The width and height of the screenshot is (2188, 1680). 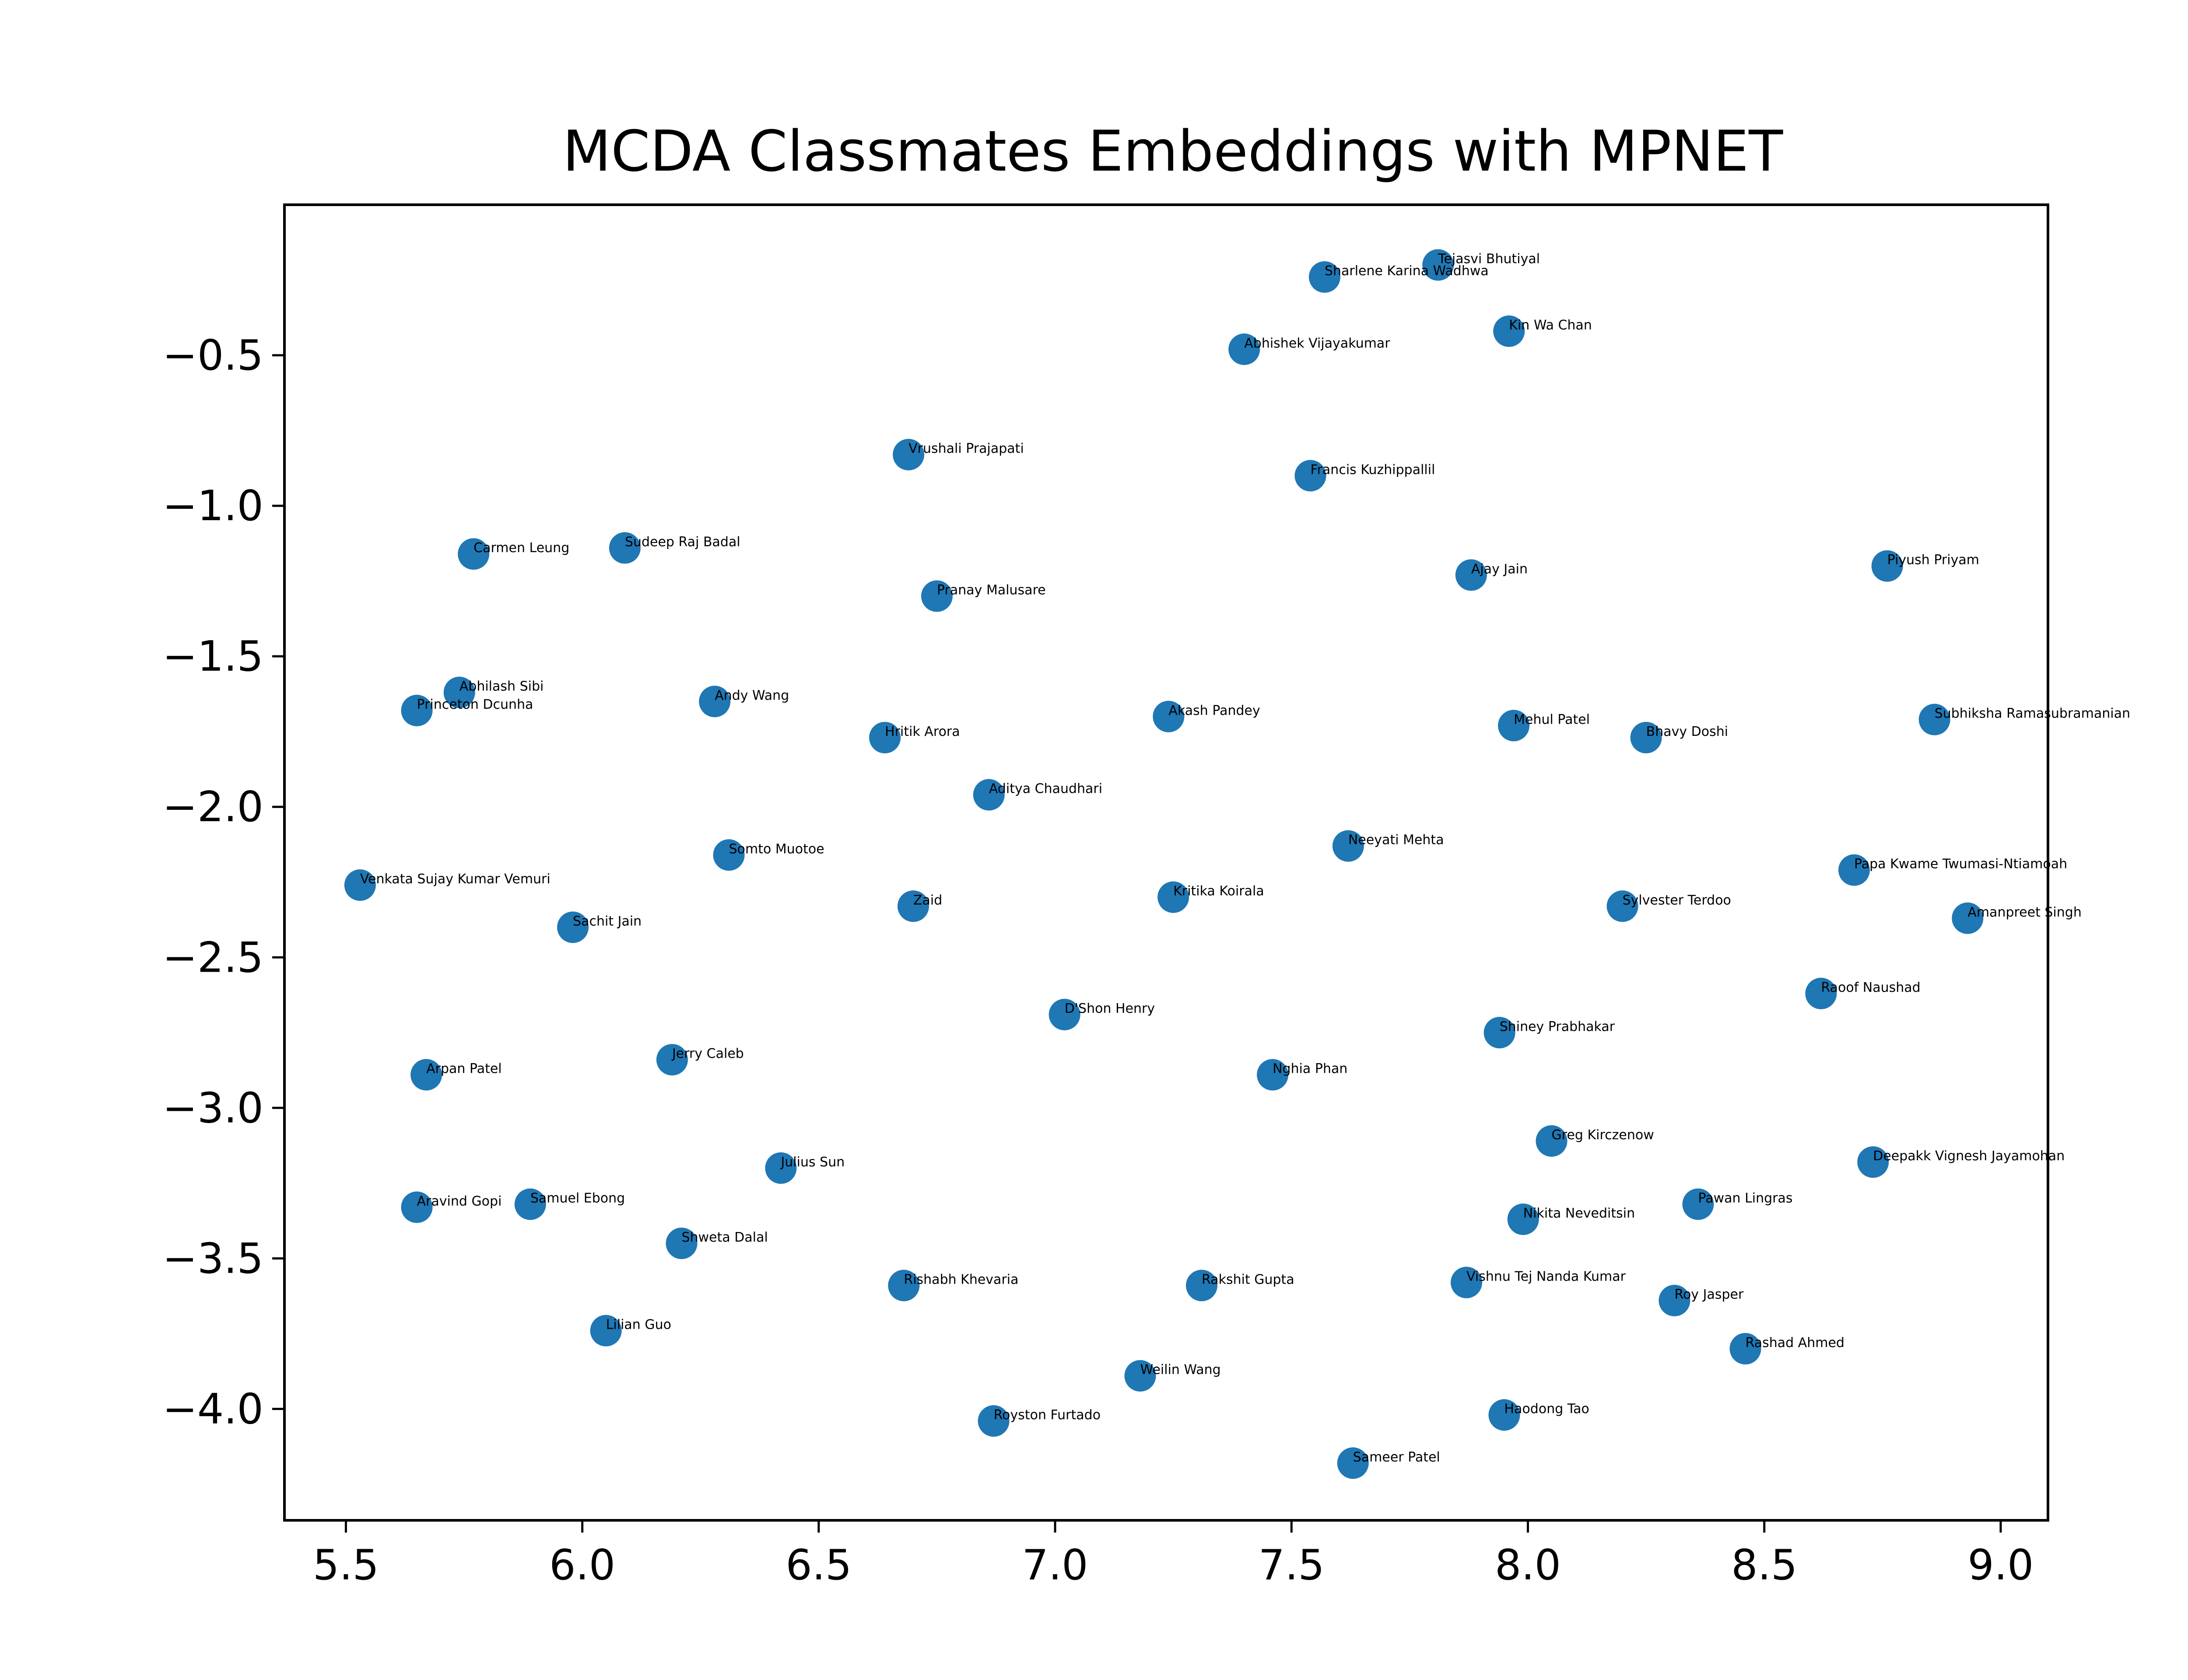 I want to click on point-label: Pranay Malusare, so click(x=992, y=590).